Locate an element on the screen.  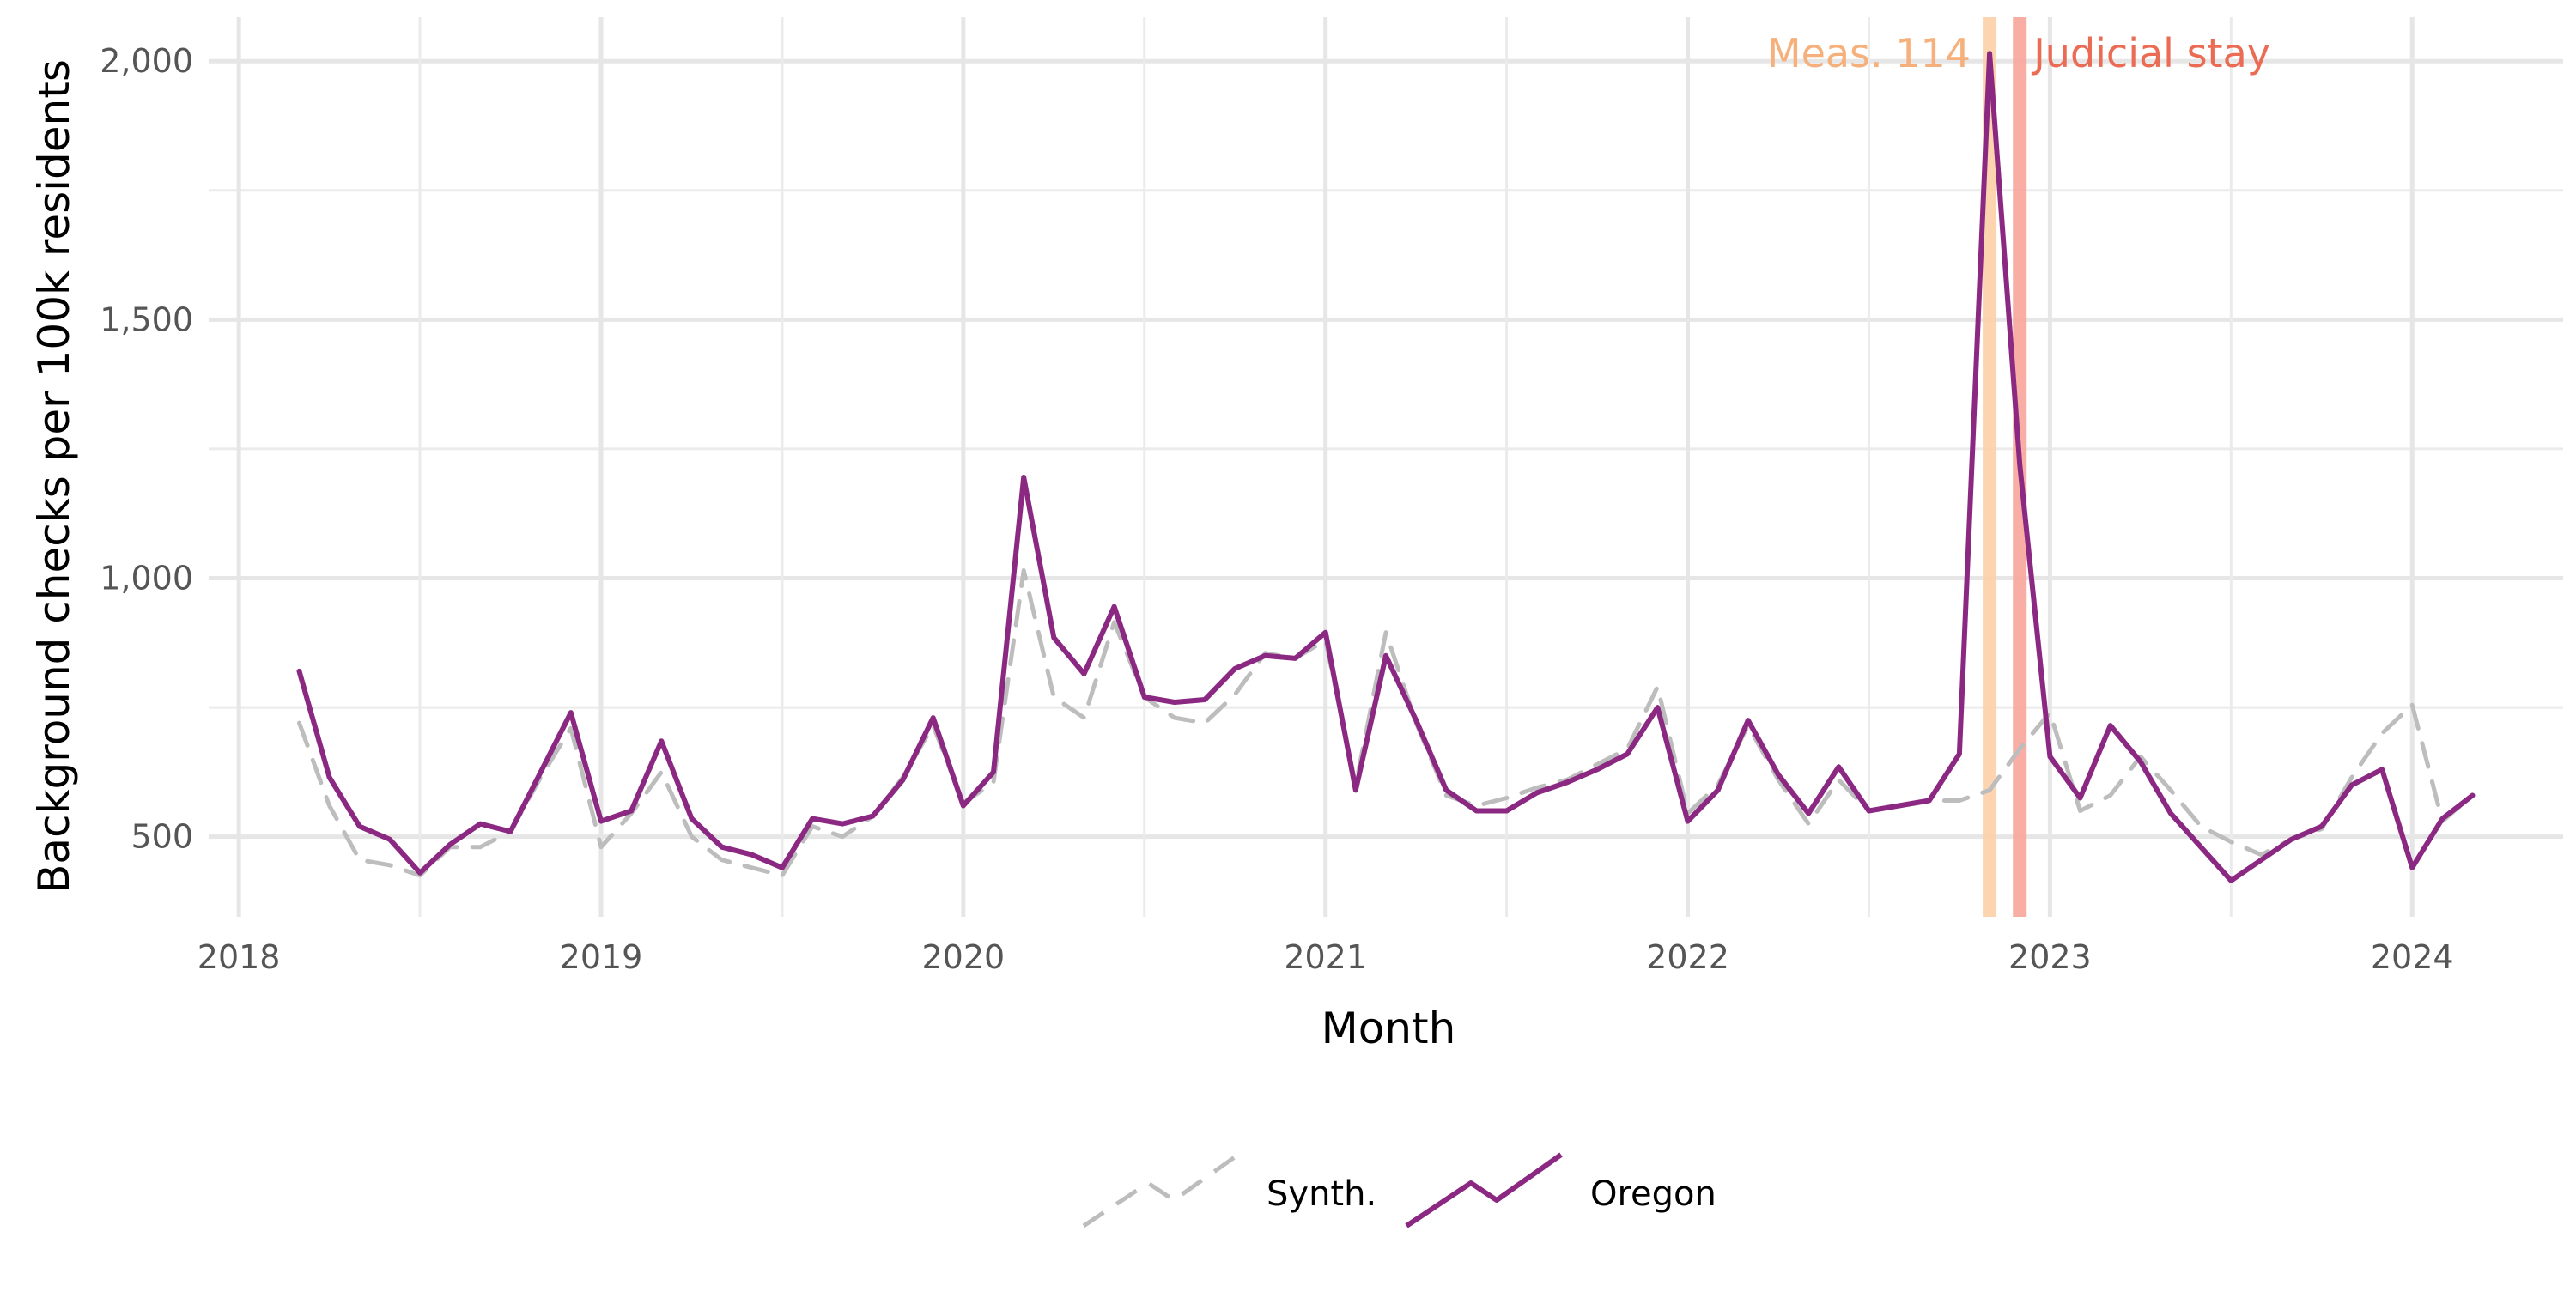
annotation-label: Judicial stay is located at coordinates (2150, 53).